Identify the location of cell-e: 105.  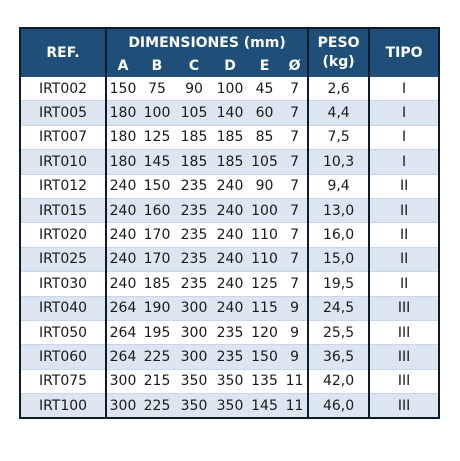
(264, 162).